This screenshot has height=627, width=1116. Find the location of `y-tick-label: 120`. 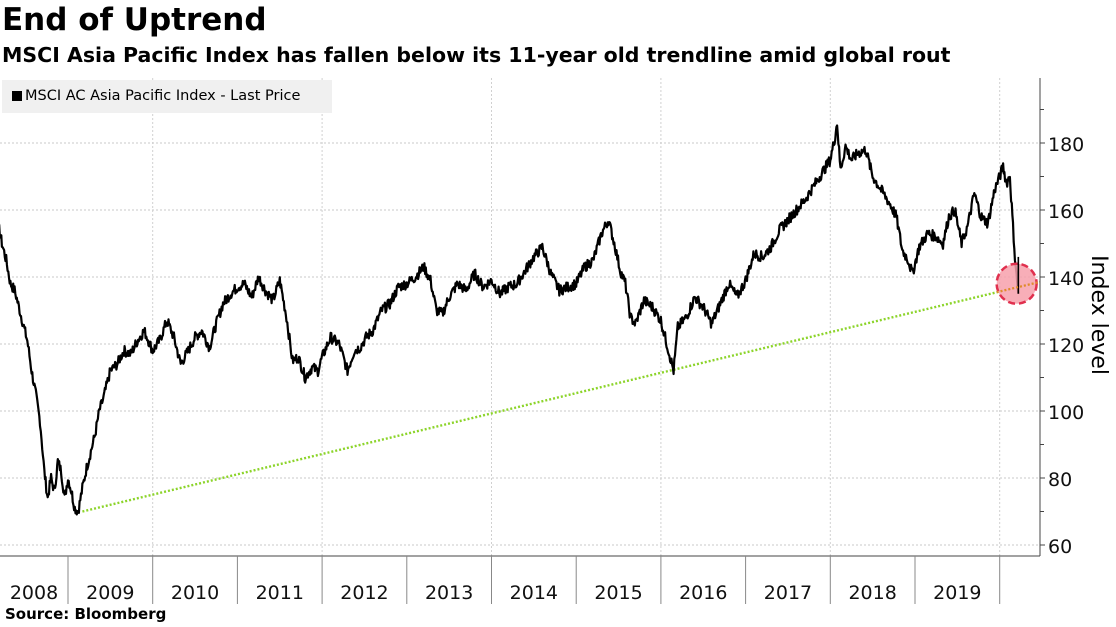

y-tick-label: 120 is located at coordinates (1066, 346).